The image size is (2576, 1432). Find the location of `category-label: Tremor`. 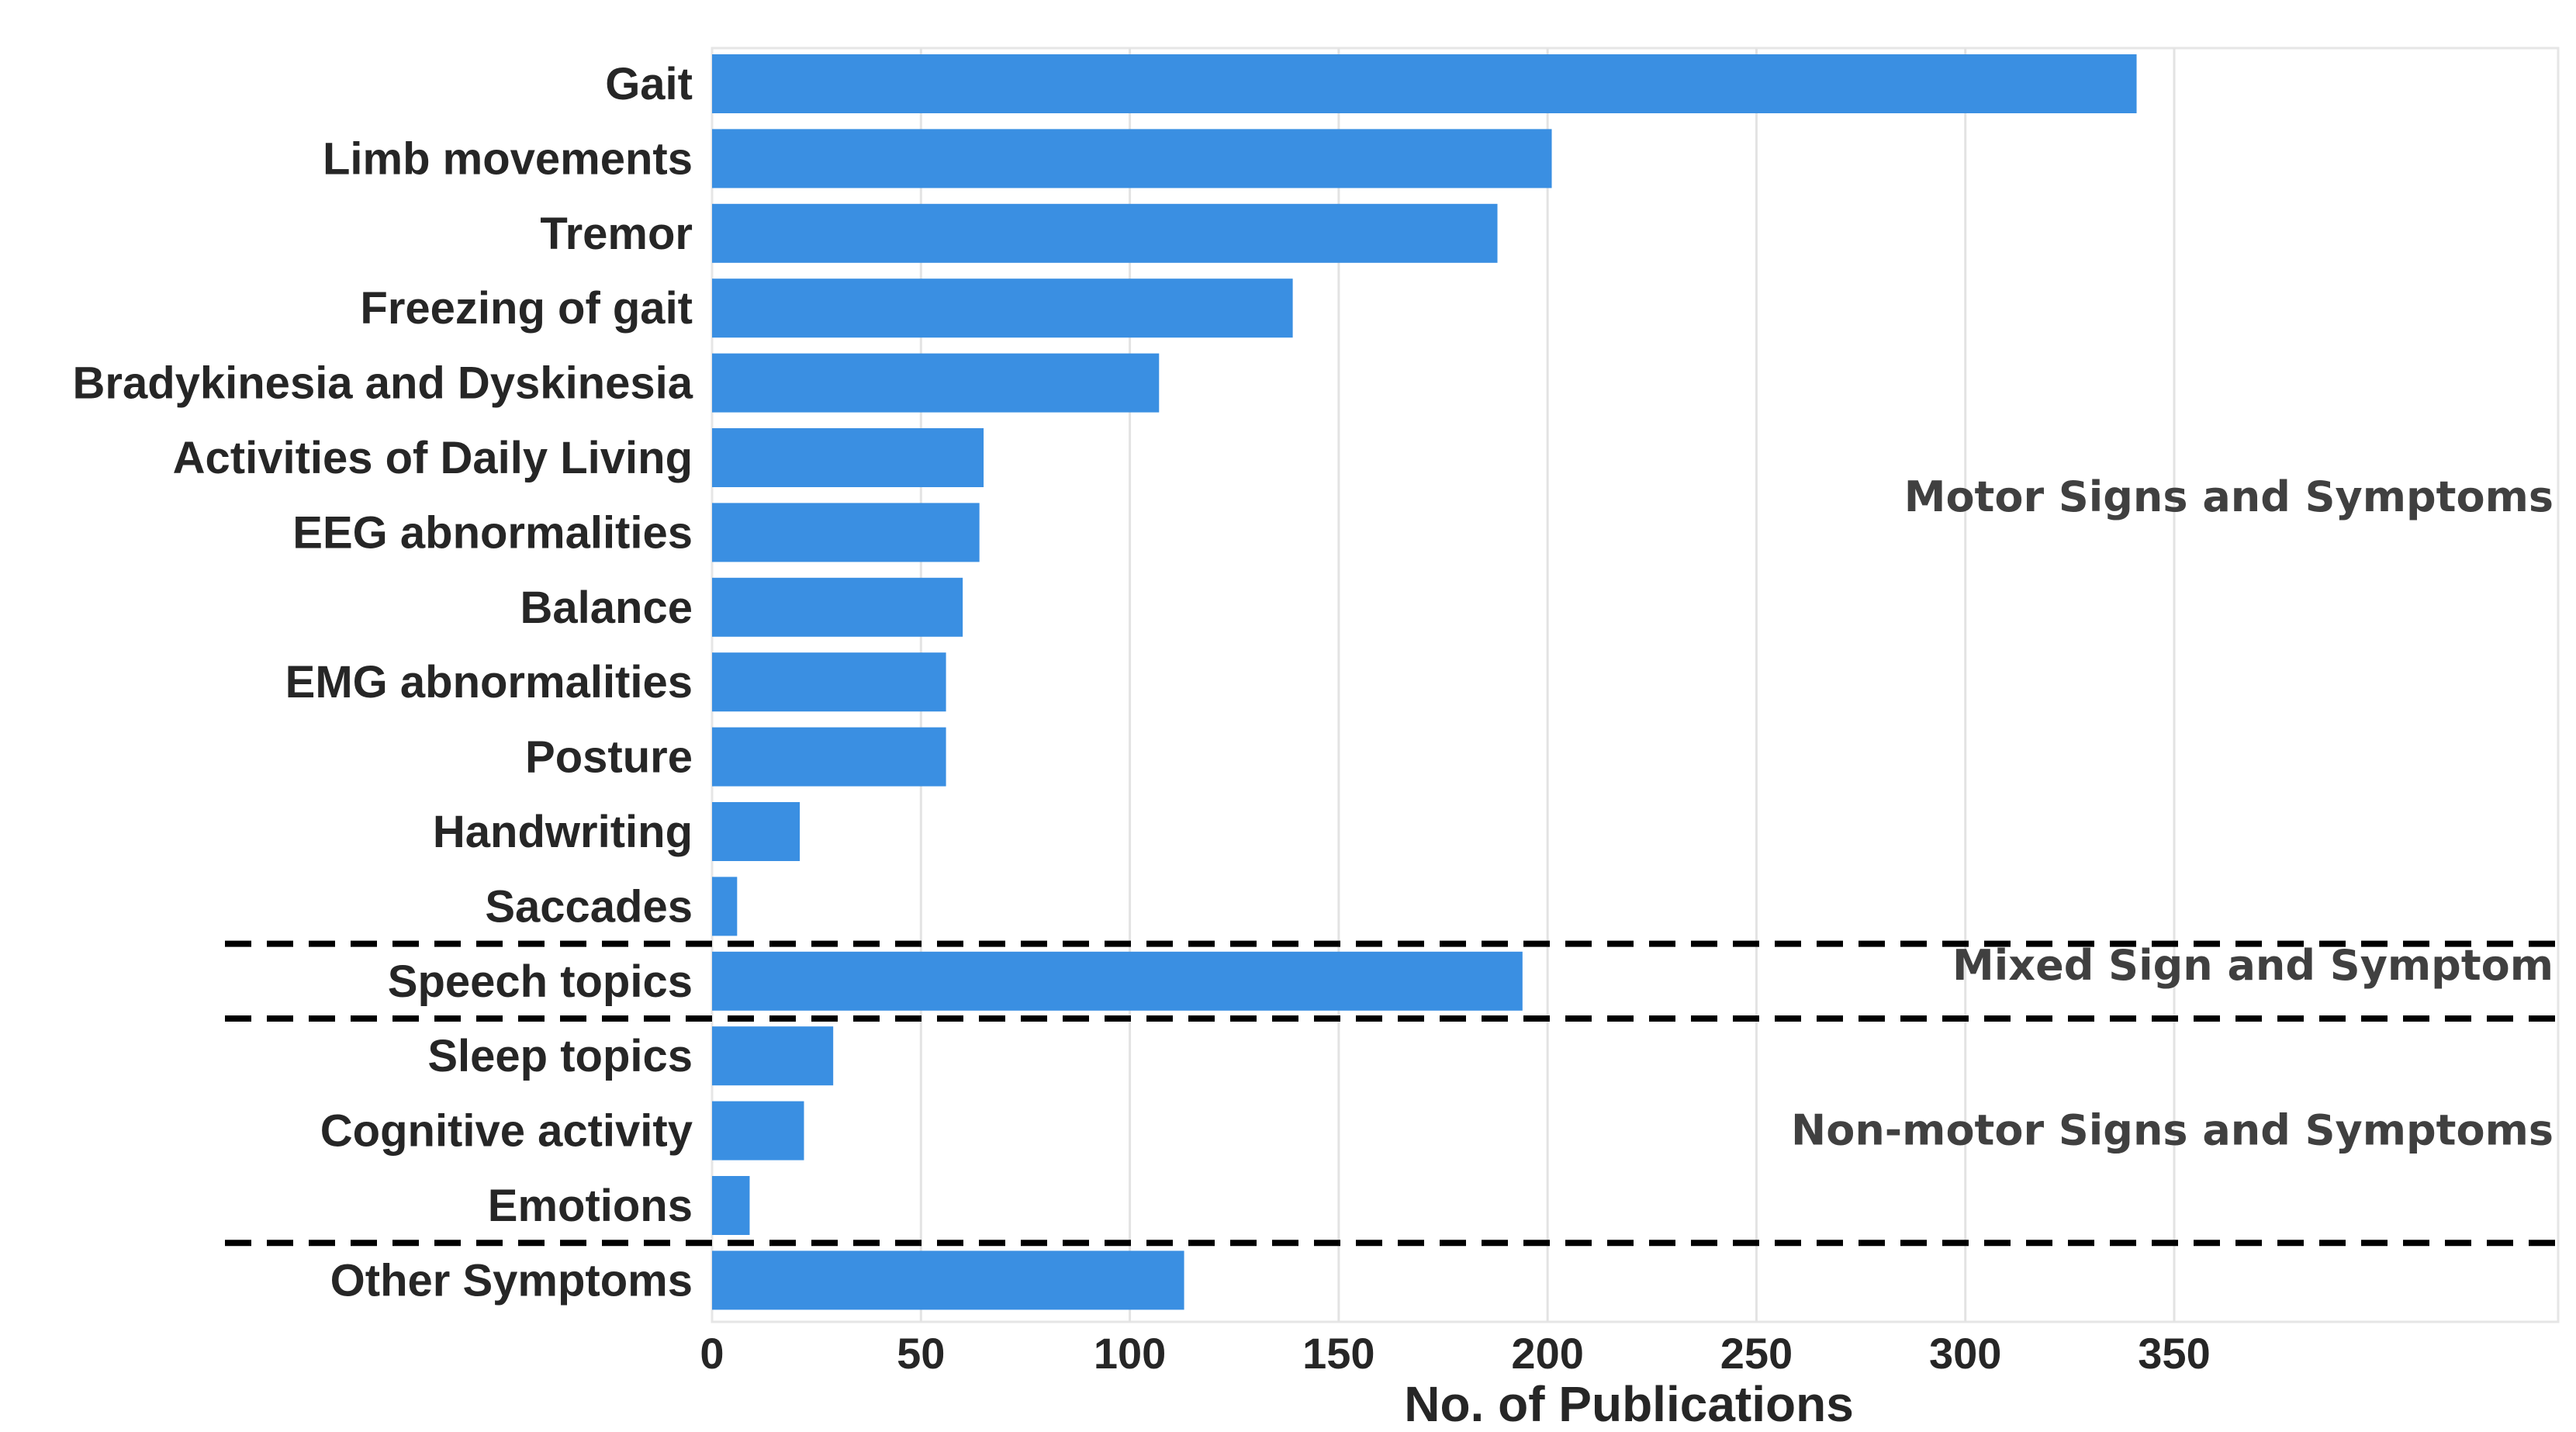

category-label: Tremor is located at coordinates (616, 234).